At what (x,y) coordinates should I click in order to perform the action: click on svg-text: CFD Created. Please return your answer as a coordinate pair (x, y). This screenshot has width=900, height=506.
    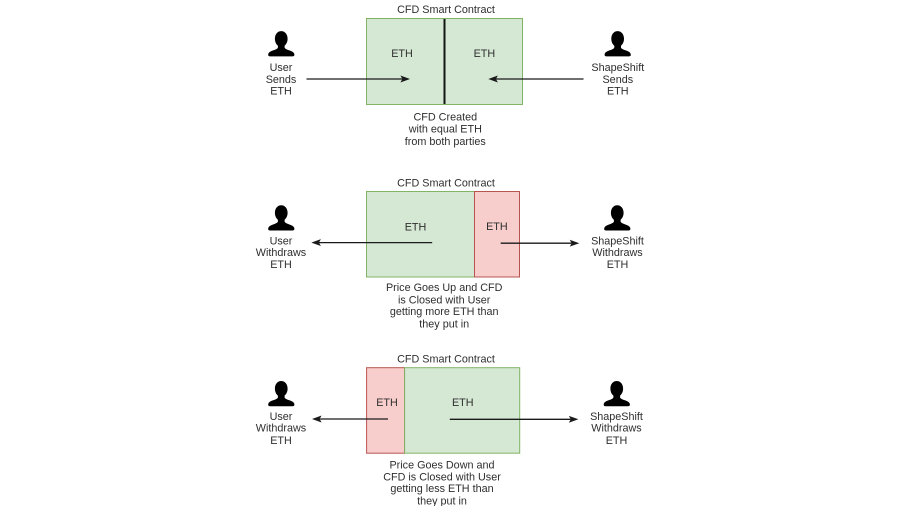
    Looking at the image, I should click on (445, 117).